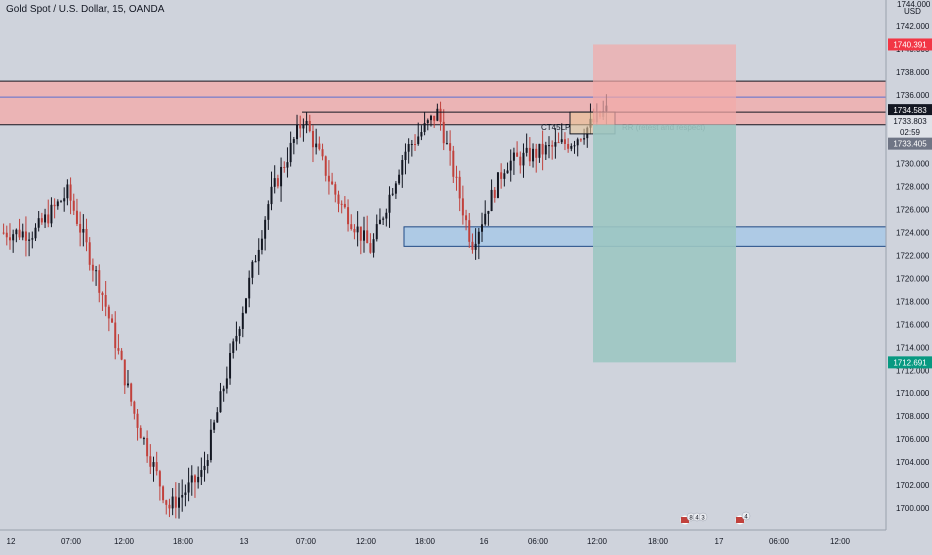 Image resolution: width=932 pixels, height=555 pixels. I want to click on event-count-label: 4, so click(697, 519).